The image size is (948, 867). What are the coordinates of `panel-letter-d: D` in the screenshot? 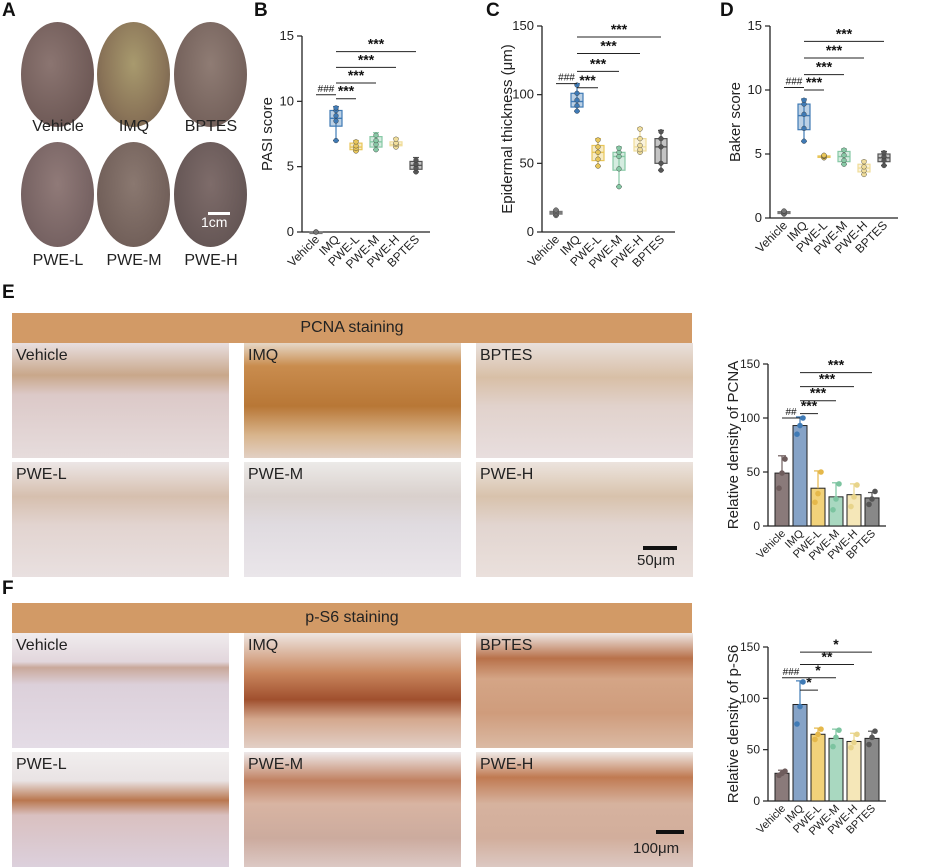 It's located at (727, 10).